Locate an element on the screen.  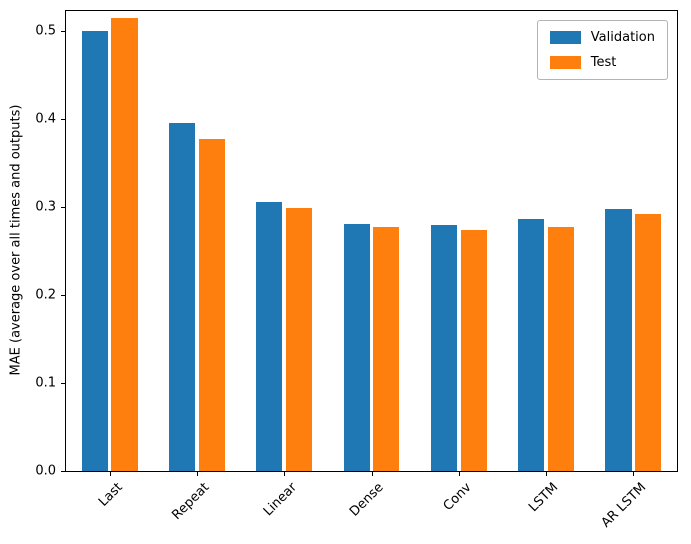
bar-validation-conv is located at coordinates (444, 347).